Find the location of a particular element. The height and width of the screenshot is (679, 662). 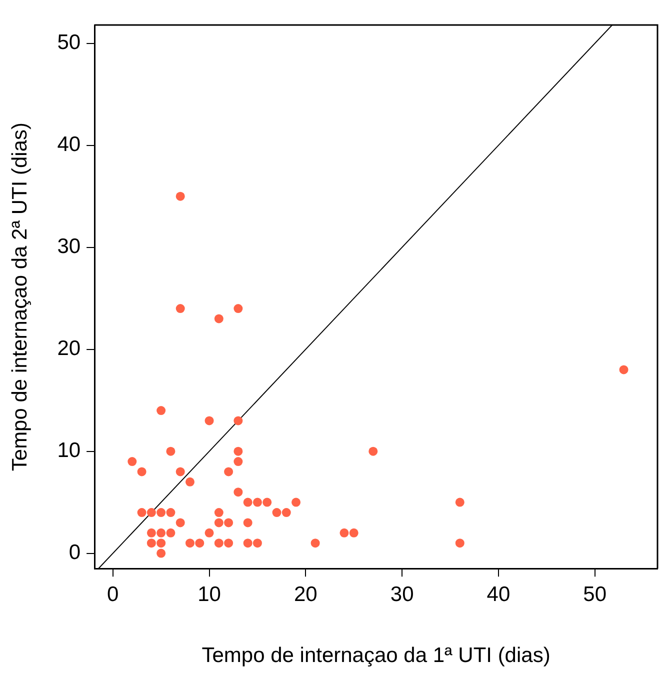

x-tick-label: 40 is located at coordinates (498, 594).